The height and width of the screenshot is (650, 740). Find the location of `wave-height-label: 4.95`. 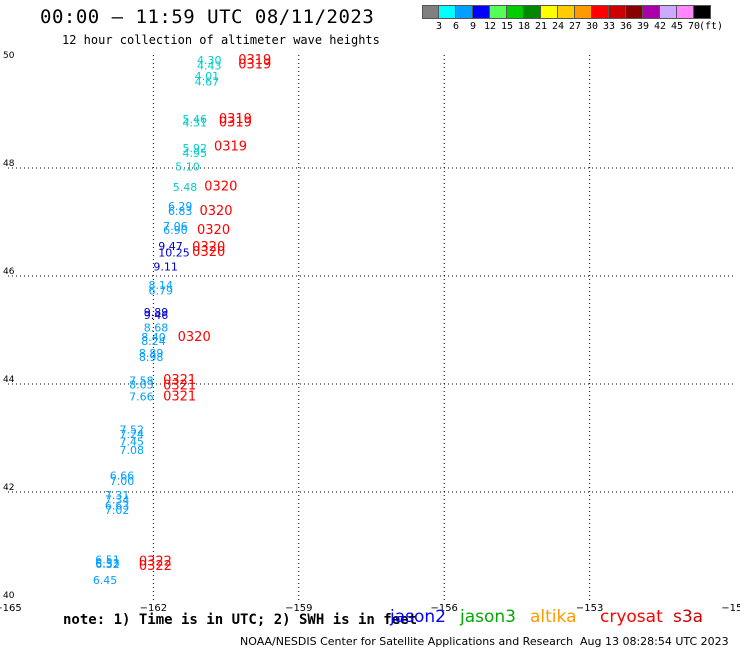

wave-height-label: 4.95 is located at coordinates (194, 153).